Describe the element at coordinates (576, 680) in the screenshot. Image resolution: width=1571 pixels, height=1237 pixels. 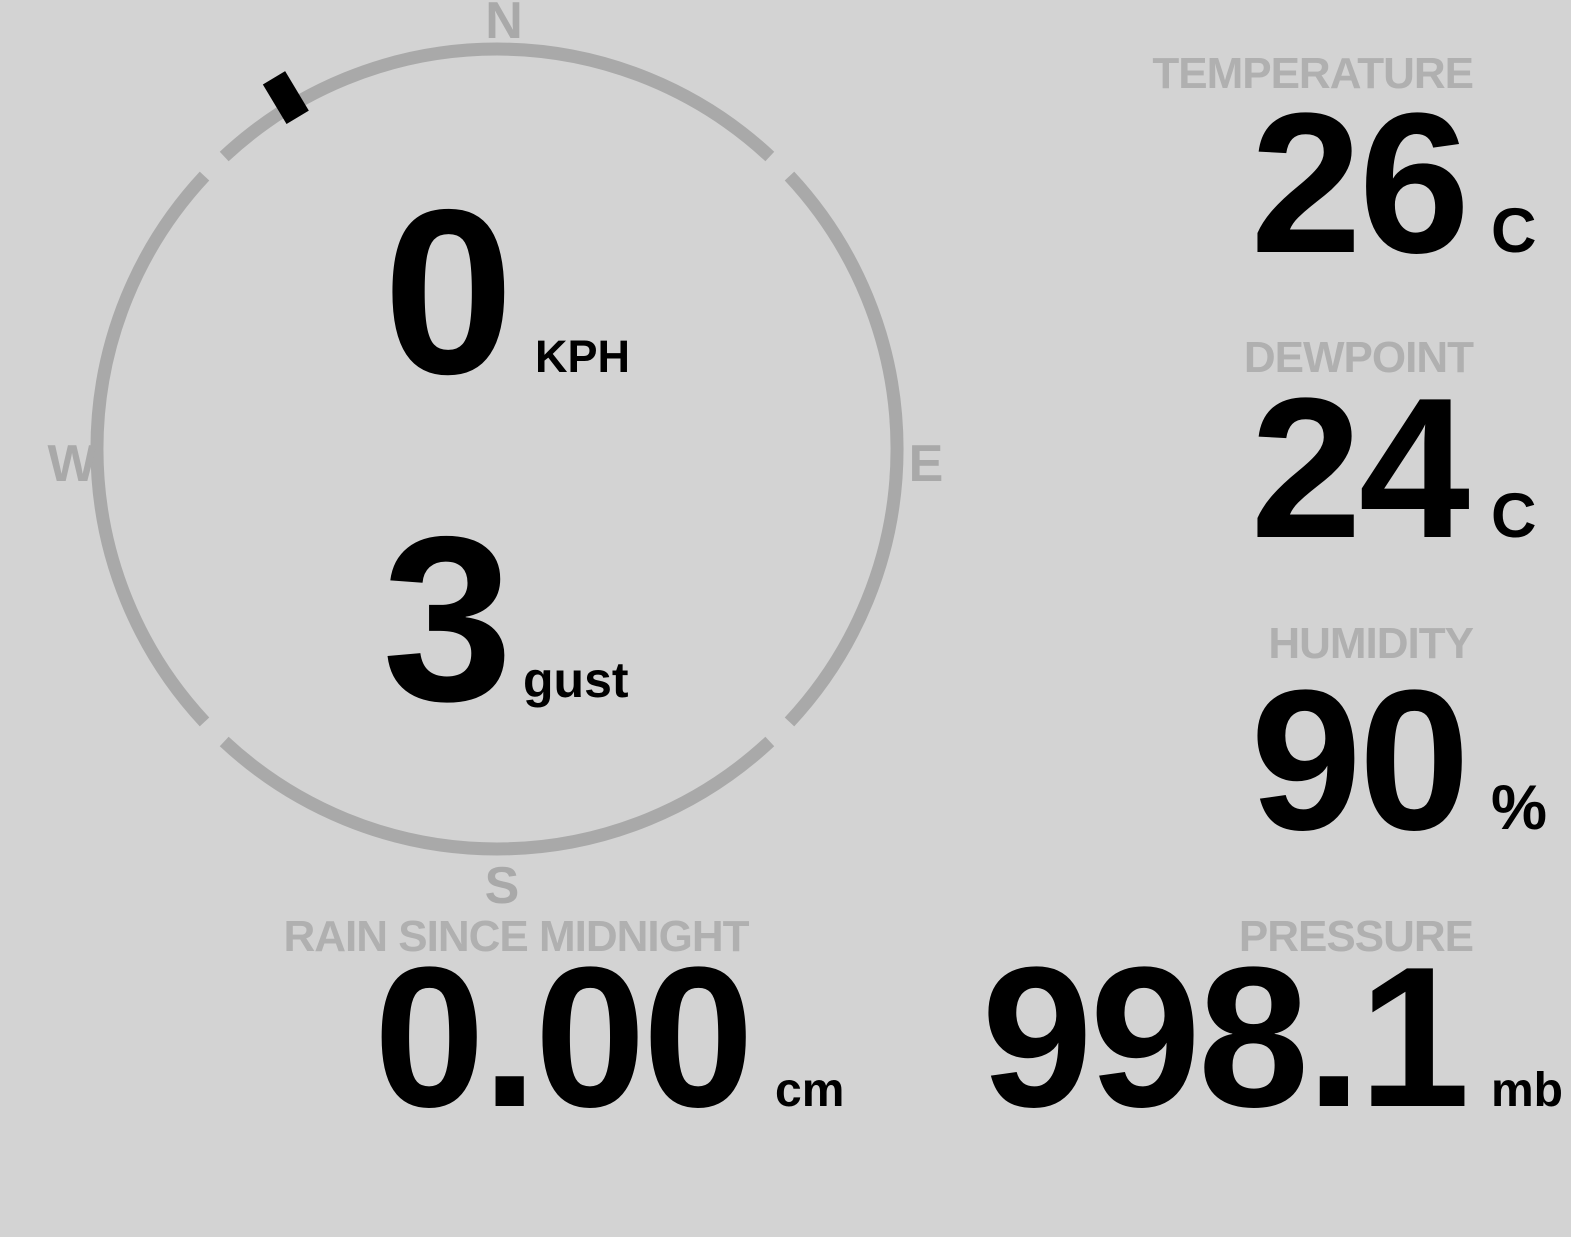
I see `wind-gust-label: gust` at that location.